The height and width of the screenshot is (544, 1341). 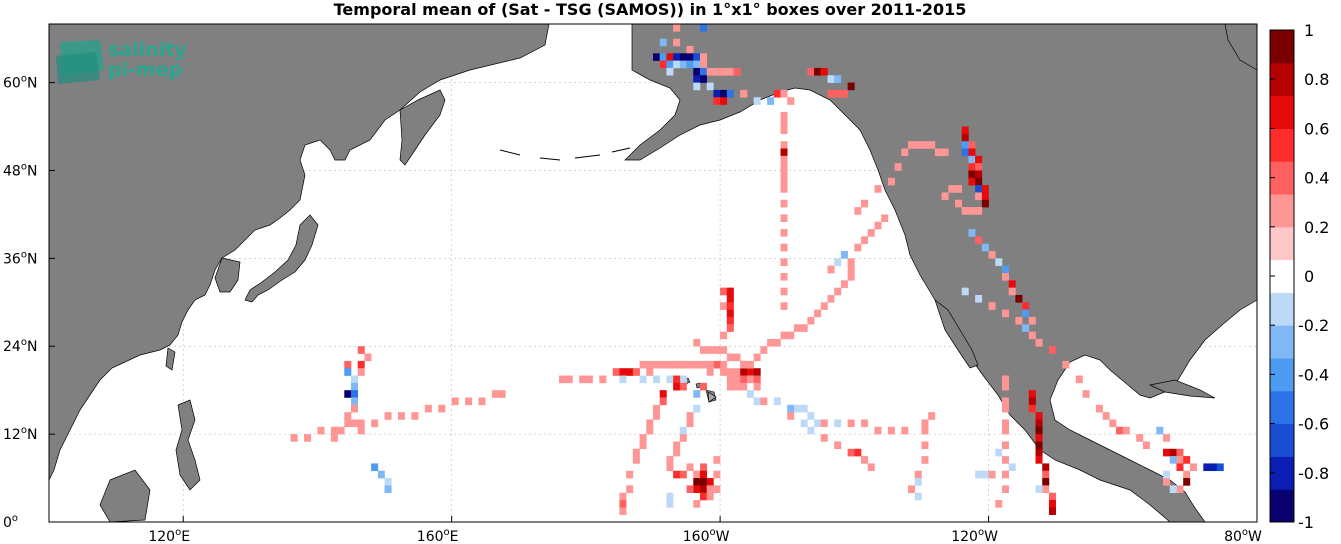 What do you see at coordinates (1313, 424) in the screenshot?
I see `colorbar-tick-label: -0.6` at bounding box center [1313, 424].